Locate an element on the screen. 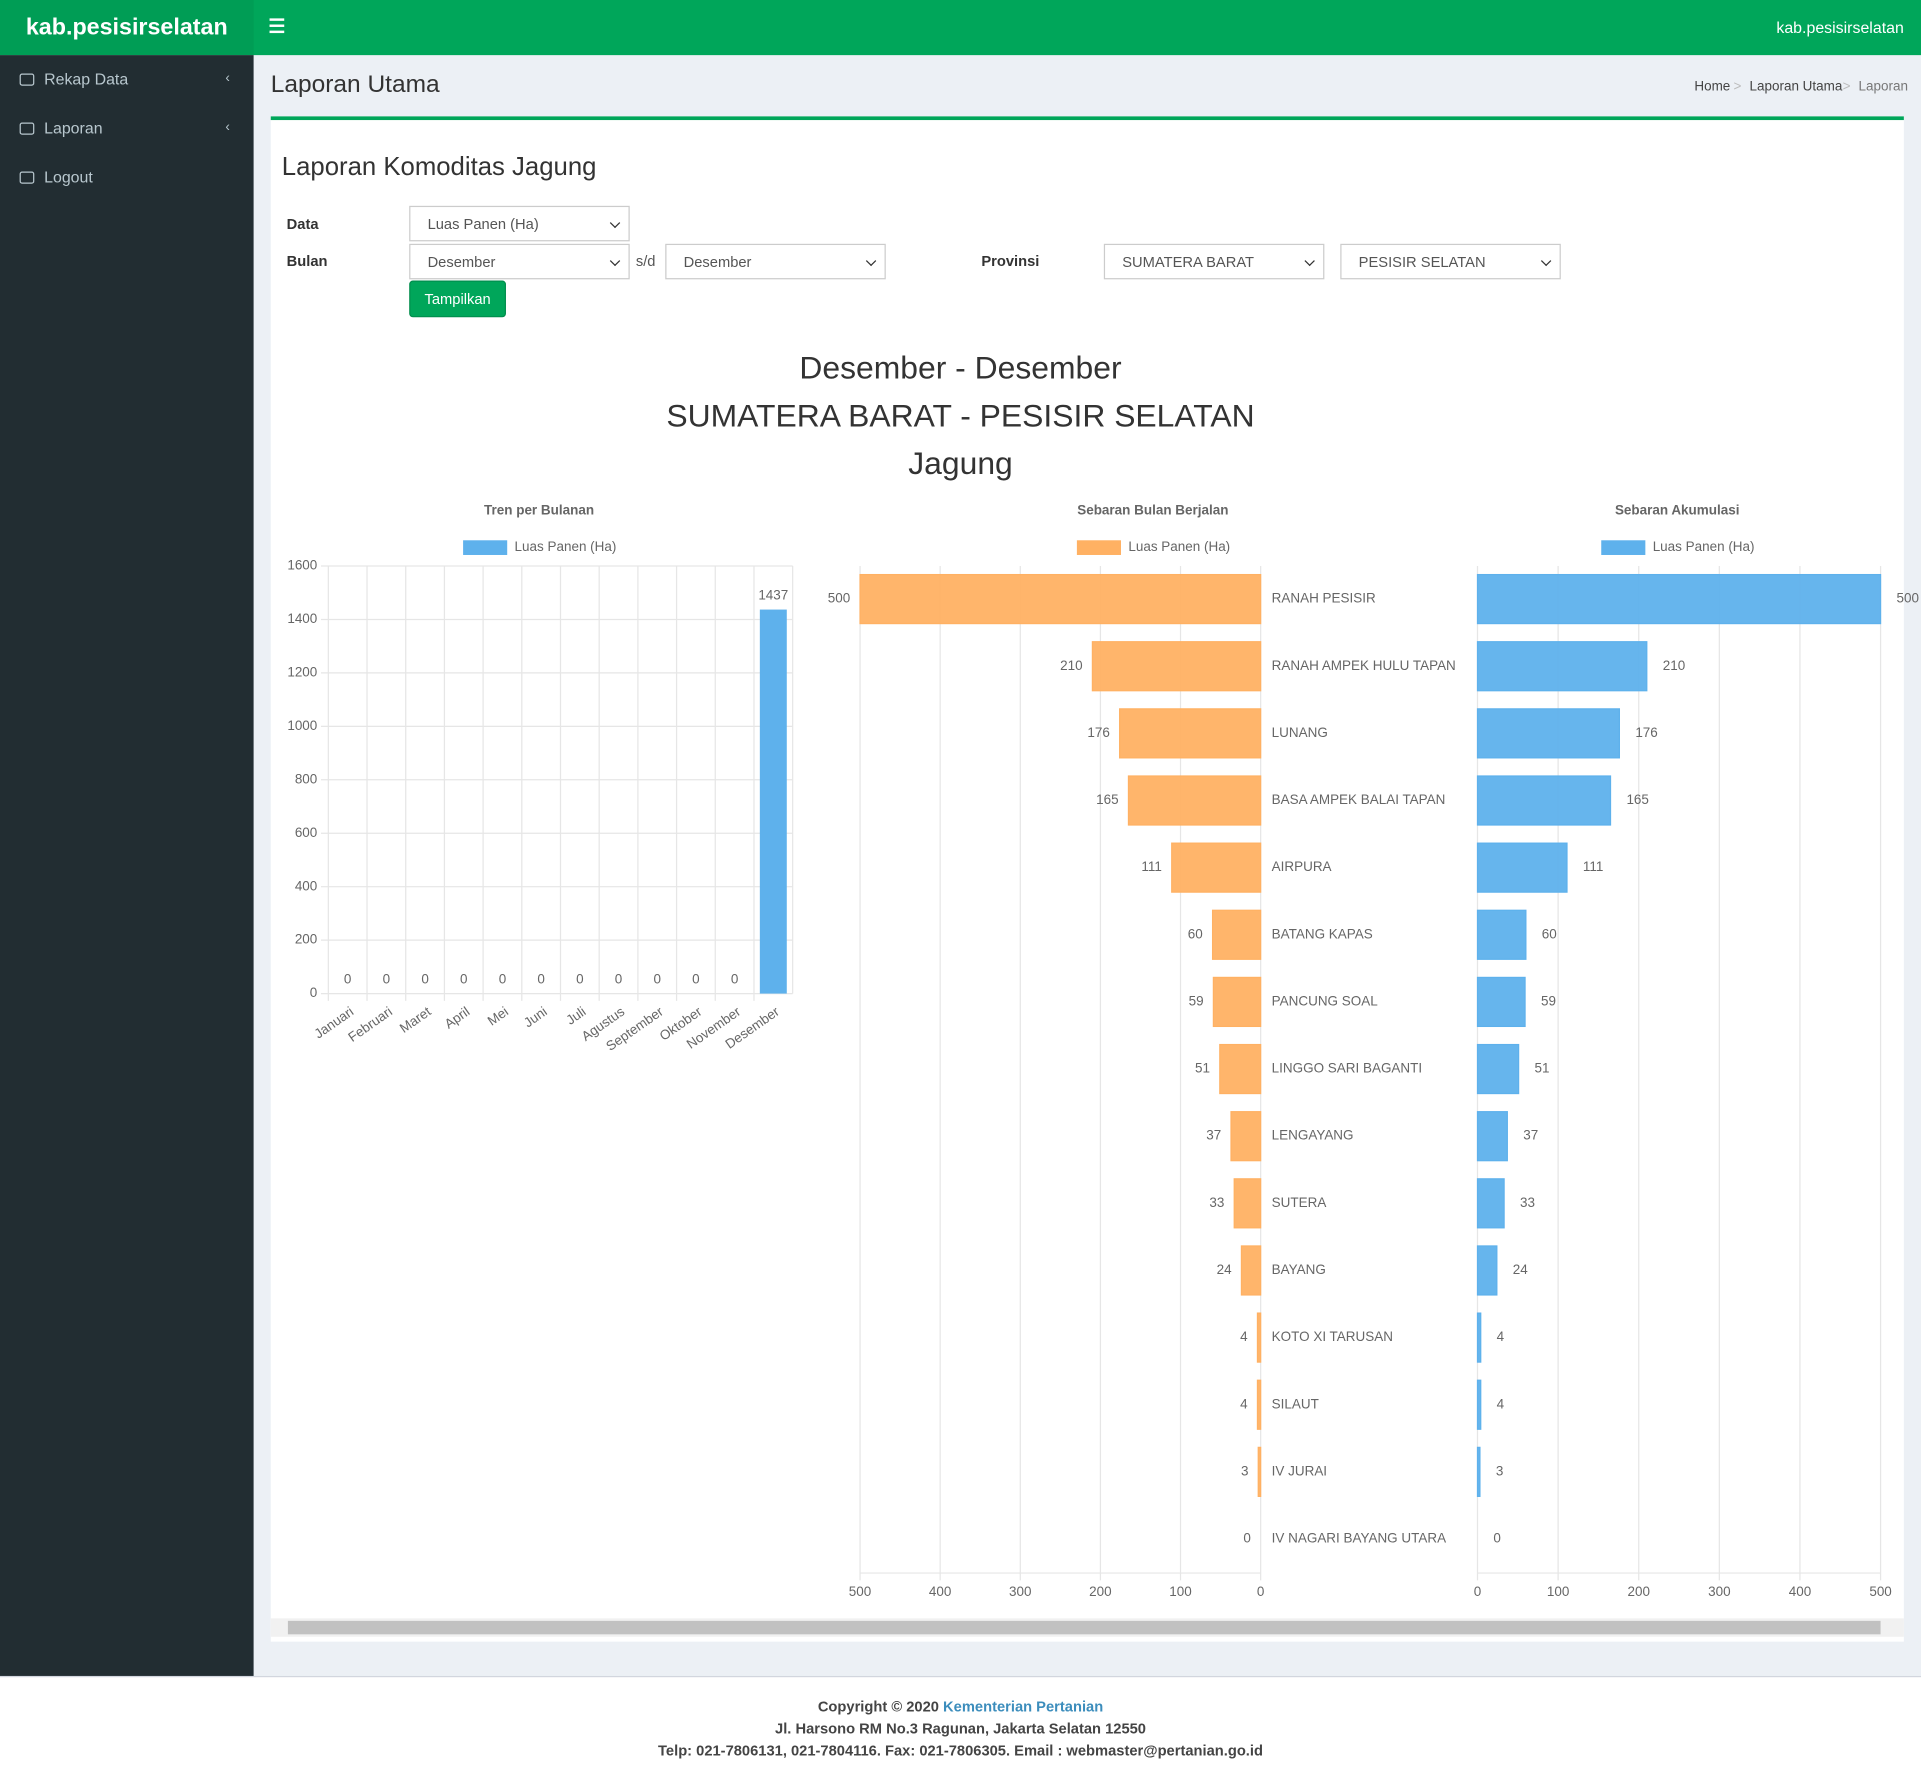 This screenshot has width=1921, height=1790. category-label: RANAH PESISIR is located at coordinates (1324, 598).